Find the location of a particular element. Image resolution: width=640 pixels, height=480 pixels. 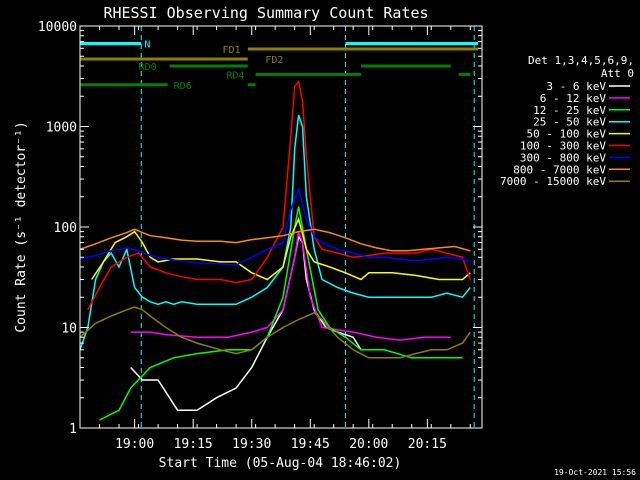

legend-header-2: Att 0 is located at coordinates (617, 73).